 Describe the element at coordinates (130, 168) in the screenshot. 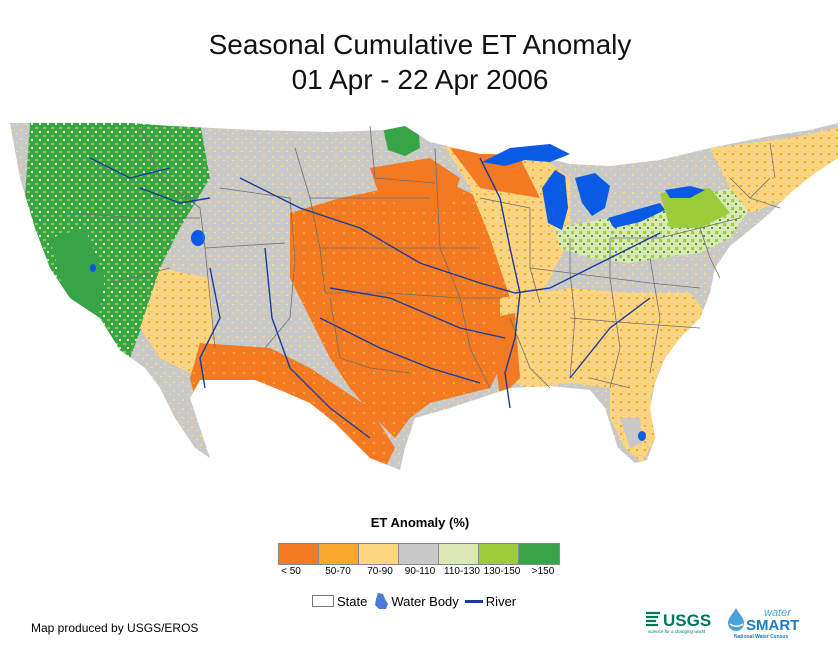

I see `columbia-river` at that location.